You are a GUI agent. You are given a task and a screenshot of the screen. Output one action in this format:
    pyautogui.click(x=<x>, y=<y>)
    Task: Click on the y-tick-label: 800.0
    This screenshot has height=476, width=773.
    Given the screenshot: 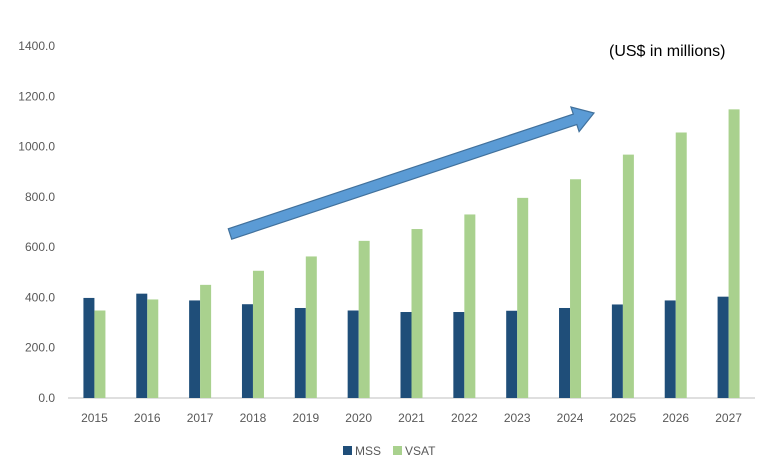 What is the action you would take?
    pyautogui.click(x=40, y=197)
    